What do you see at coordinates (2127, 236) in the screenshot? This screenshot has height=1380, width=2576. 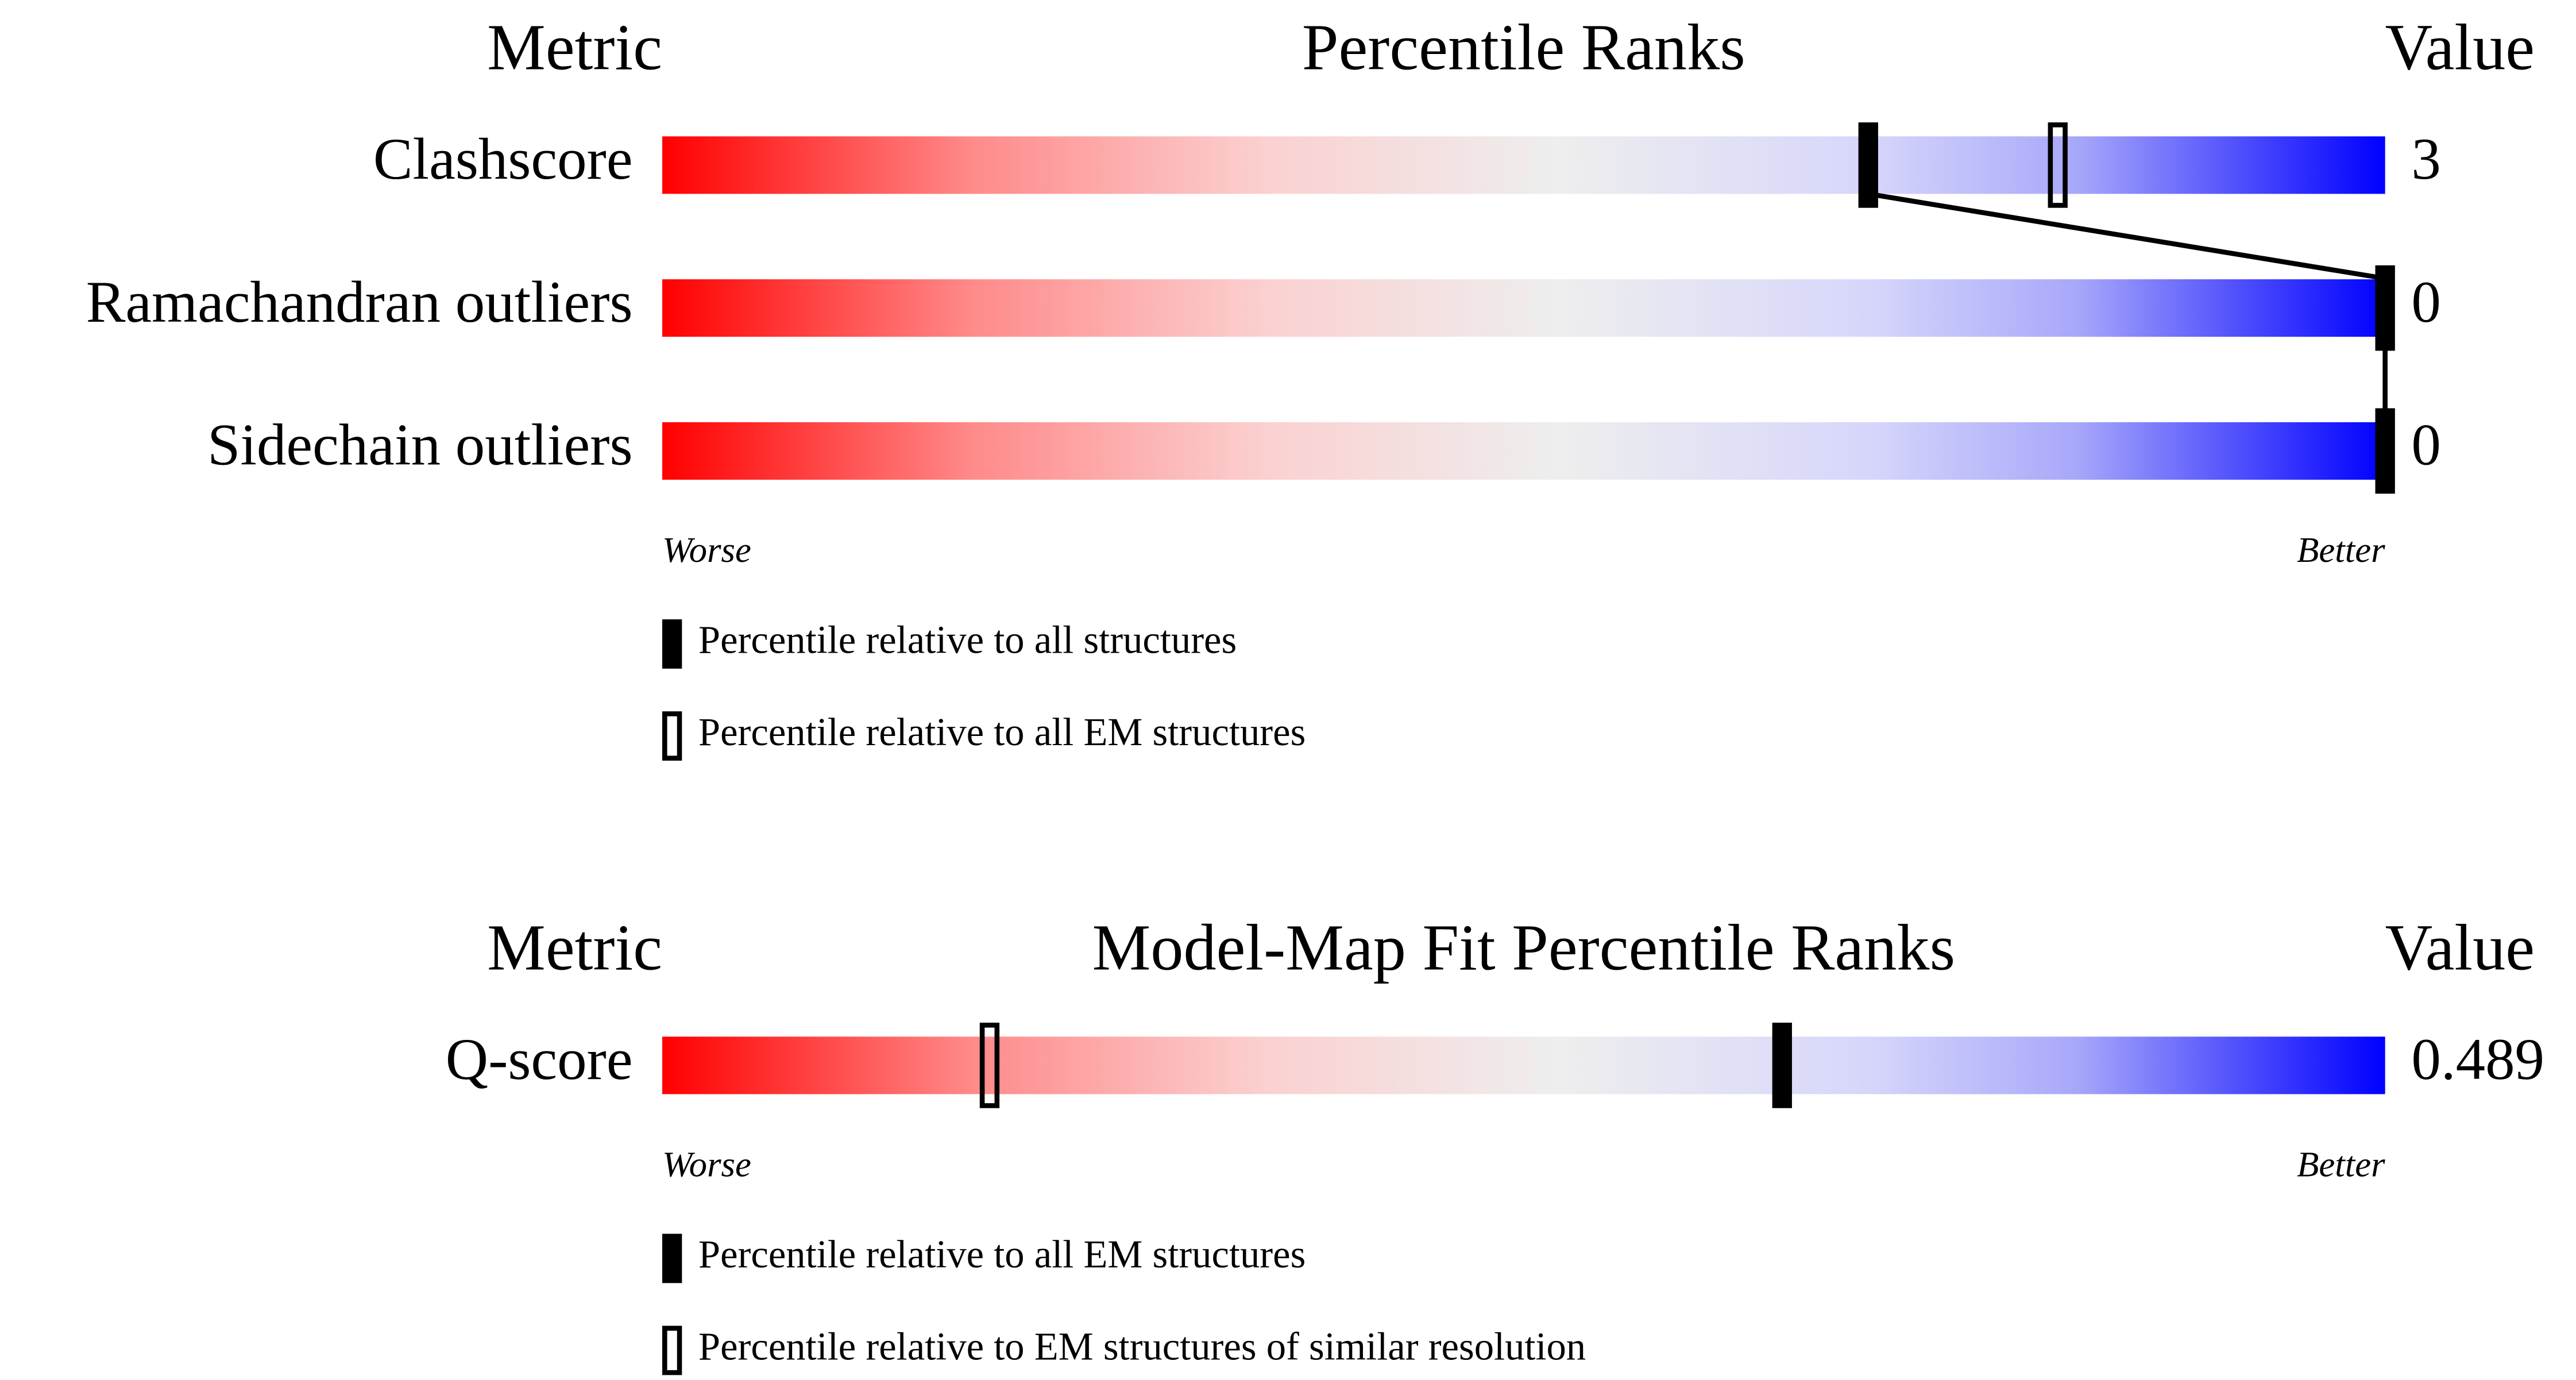 I see `connector-line` at bounding box center [2127, 236].